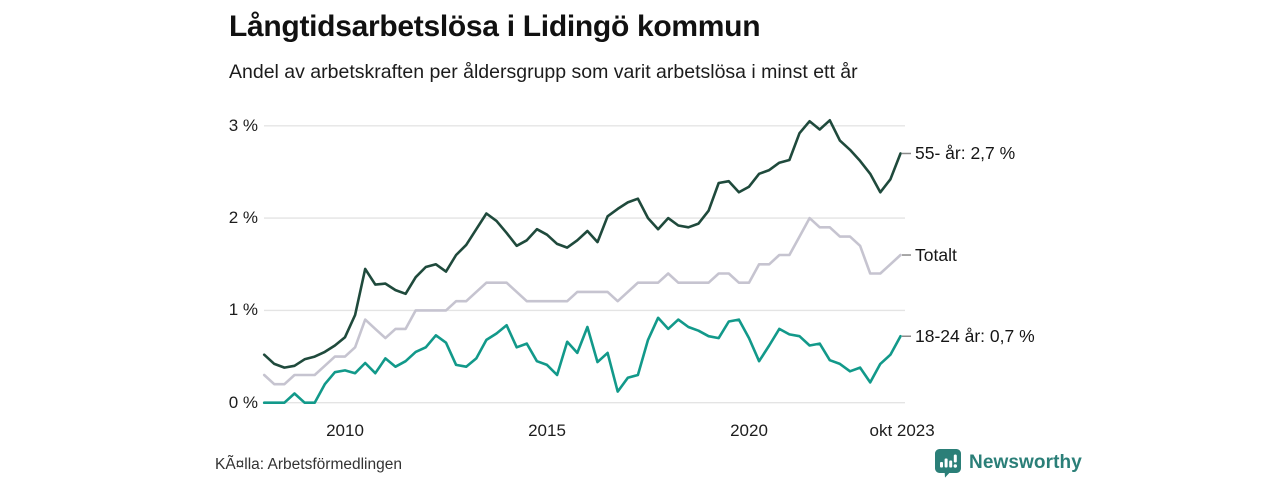 Image resolution: width=1280 pixels, height=480 pixels. Describe the element at coordinates (965, 153) in the screenshot. I see `series-end-label-0-55-år: 55- år: 2,7 %` at that location.